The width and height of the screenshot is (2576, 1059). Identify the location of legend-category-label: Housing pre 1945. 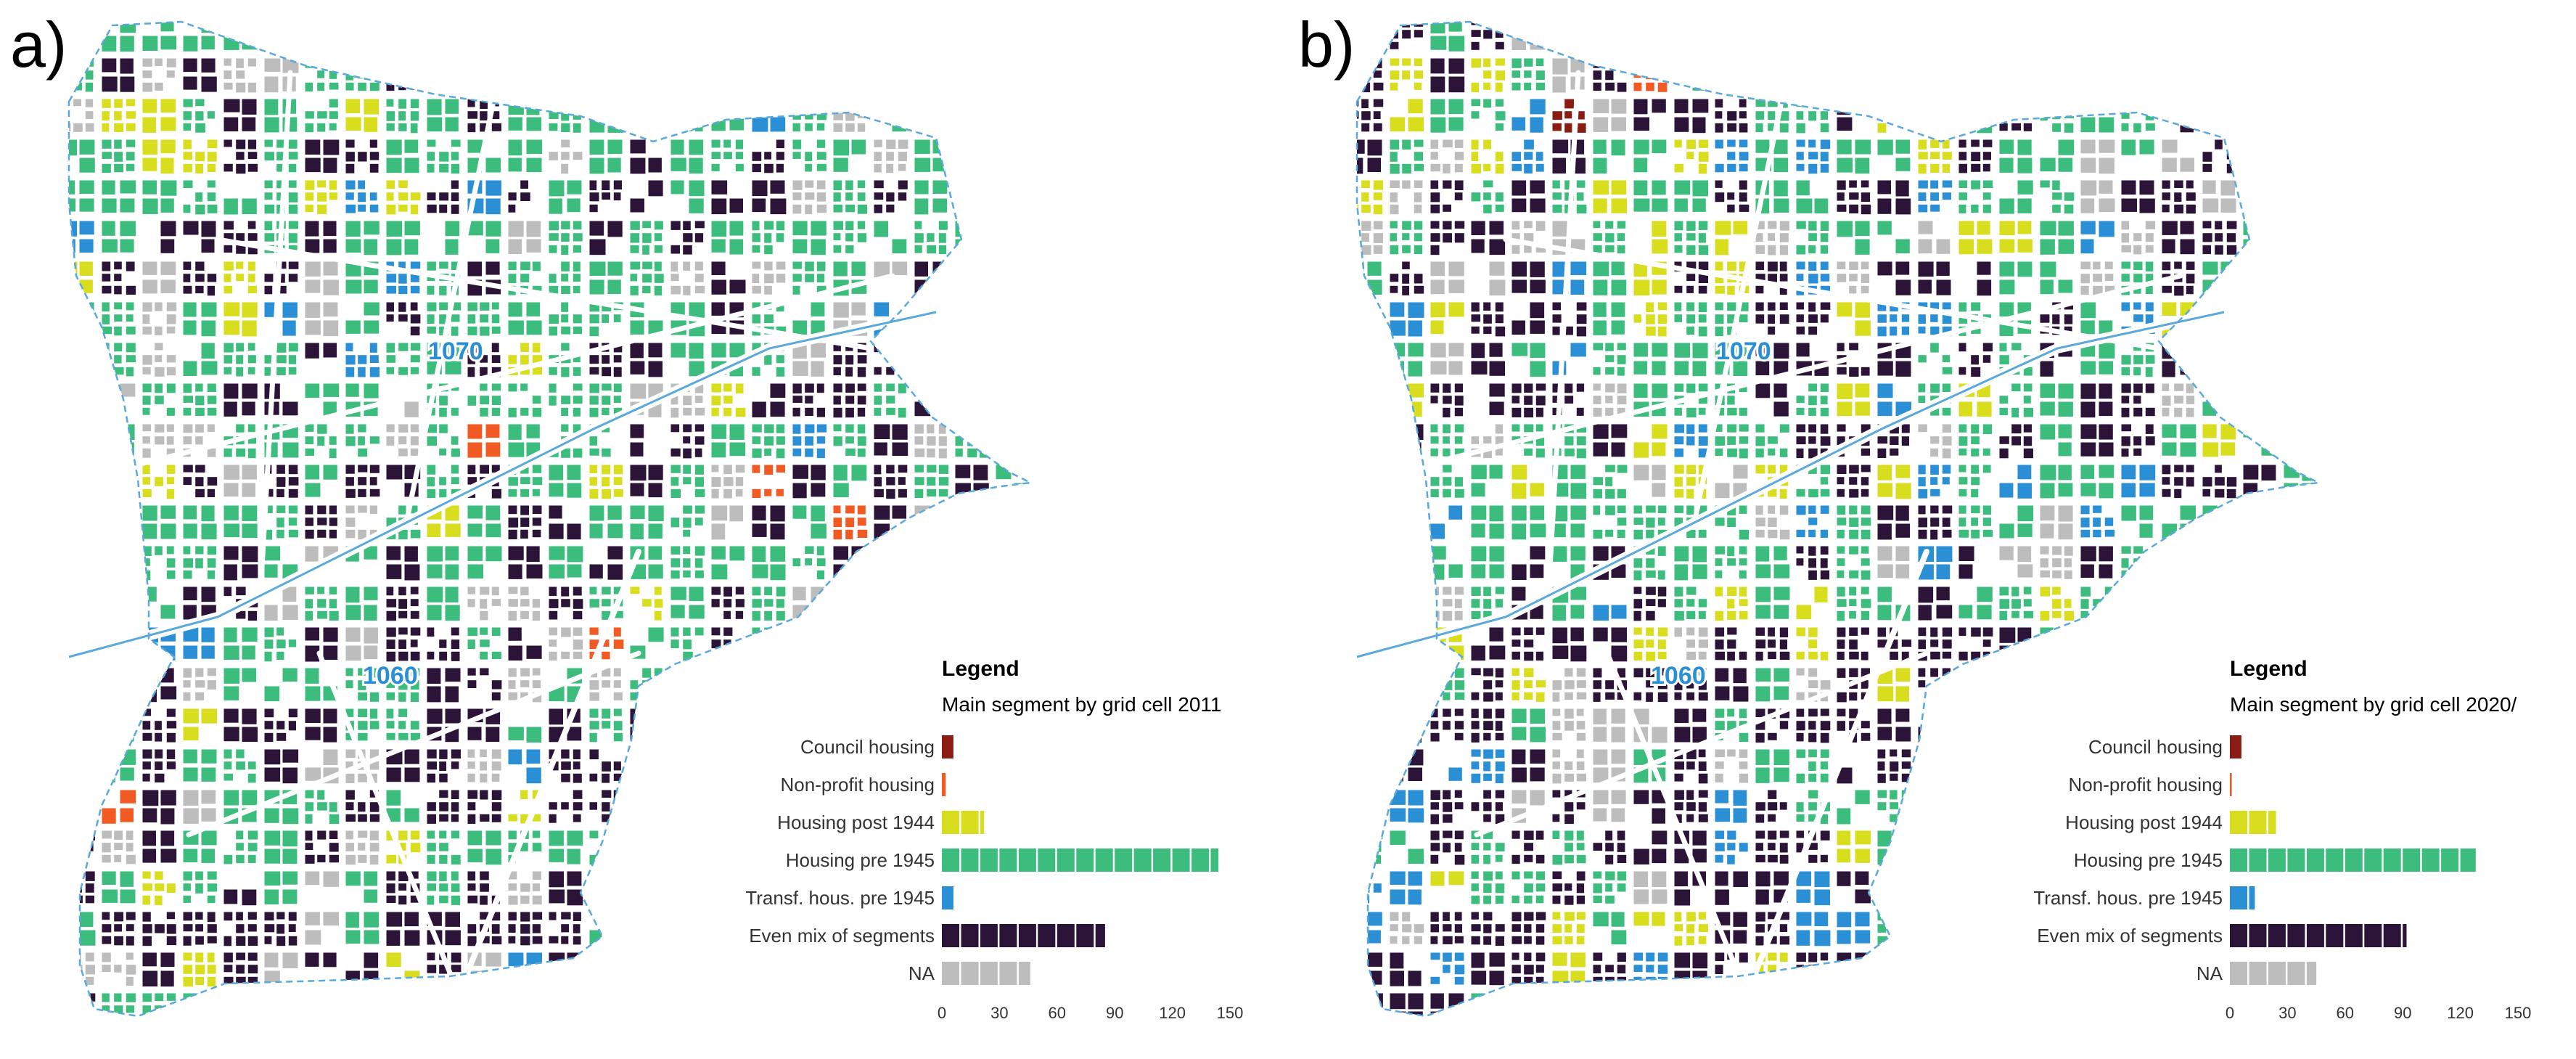
(860, 860).